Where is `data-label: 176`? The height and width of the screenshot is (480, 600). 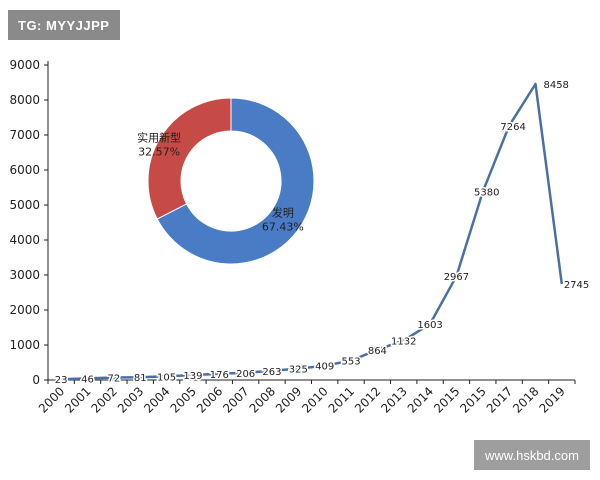 data-label: 176 is located at coordinates (219, 375).